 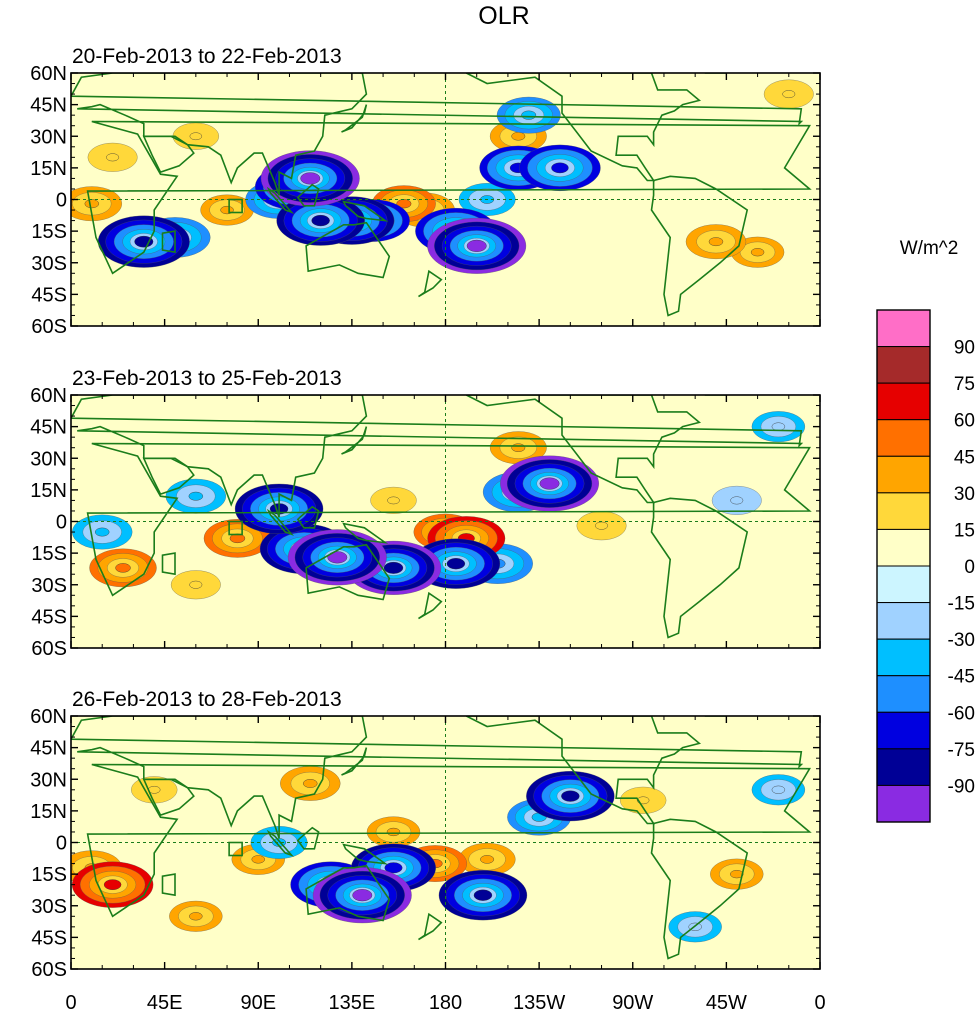 What do you see at coordinates (48, 169) in the screenshot?
I see `y-tick-label: 15N` at bounding box center [48, 169].